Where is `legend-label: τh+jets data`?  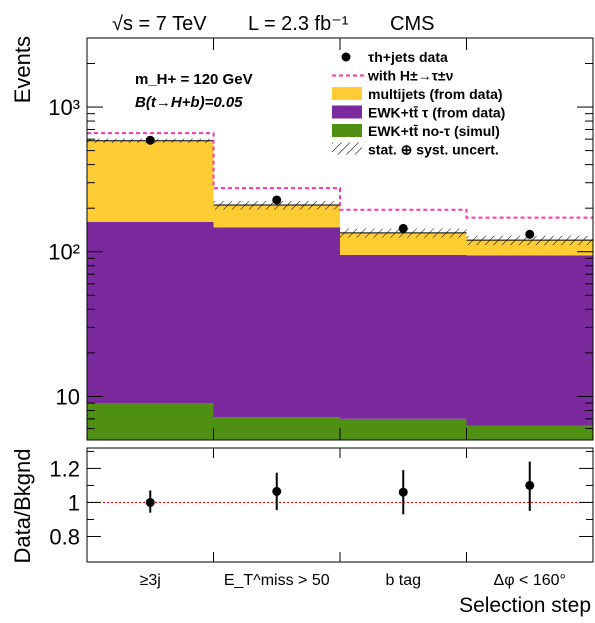 legend-label: τh+jets data is located at coordinates (408, 57).